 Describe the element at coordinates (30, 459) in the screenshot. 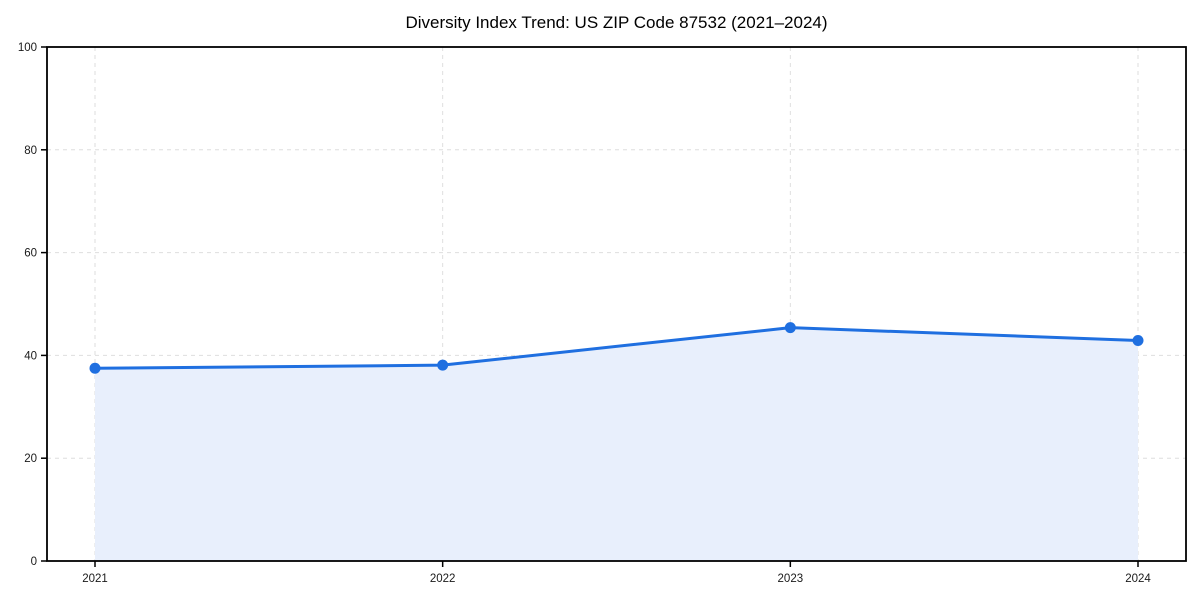

I see `y-tick-label: 20` at that location.